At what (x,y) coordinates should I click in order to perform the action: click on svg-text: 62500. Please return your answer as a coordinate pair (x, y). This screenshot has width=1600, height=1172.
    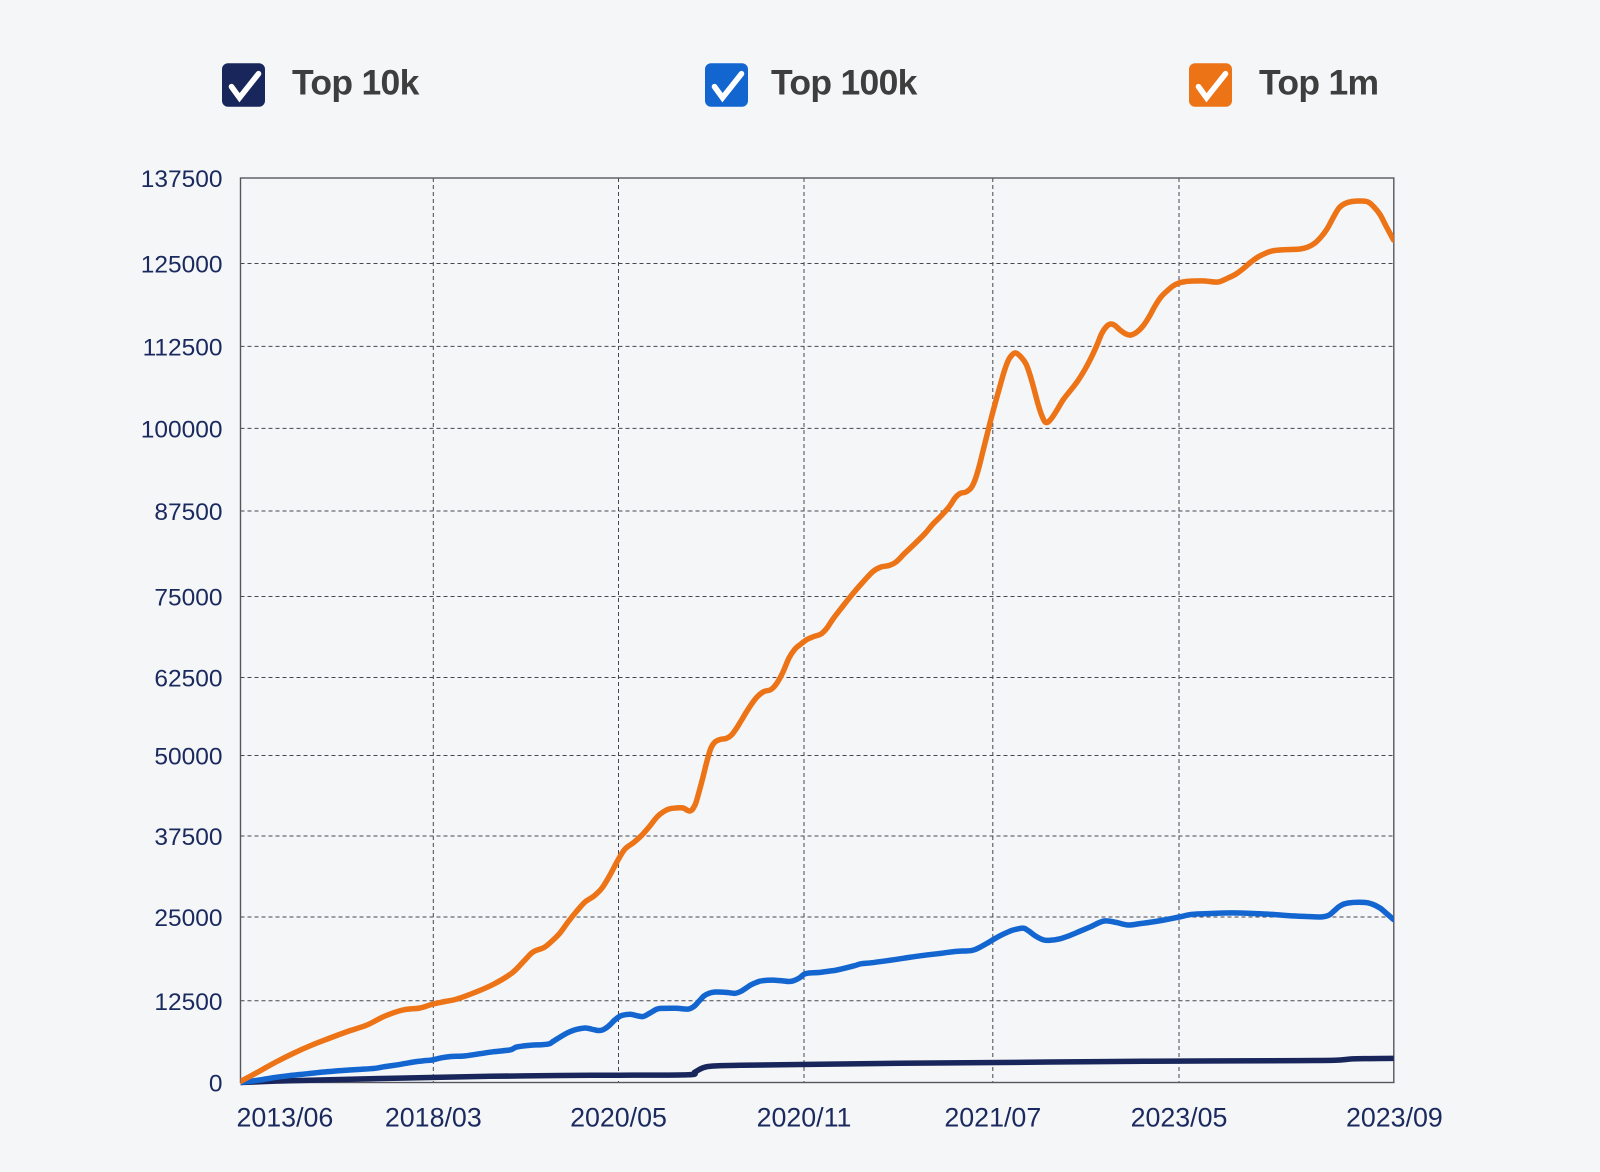
    Looking at the image, I should click on (188, 679).